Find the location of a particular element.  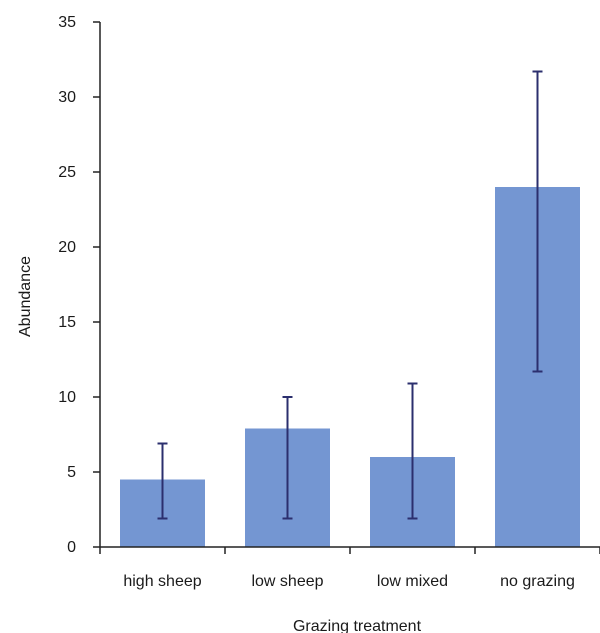

y-tick-label: 0 is located at coordinates (71, 547).